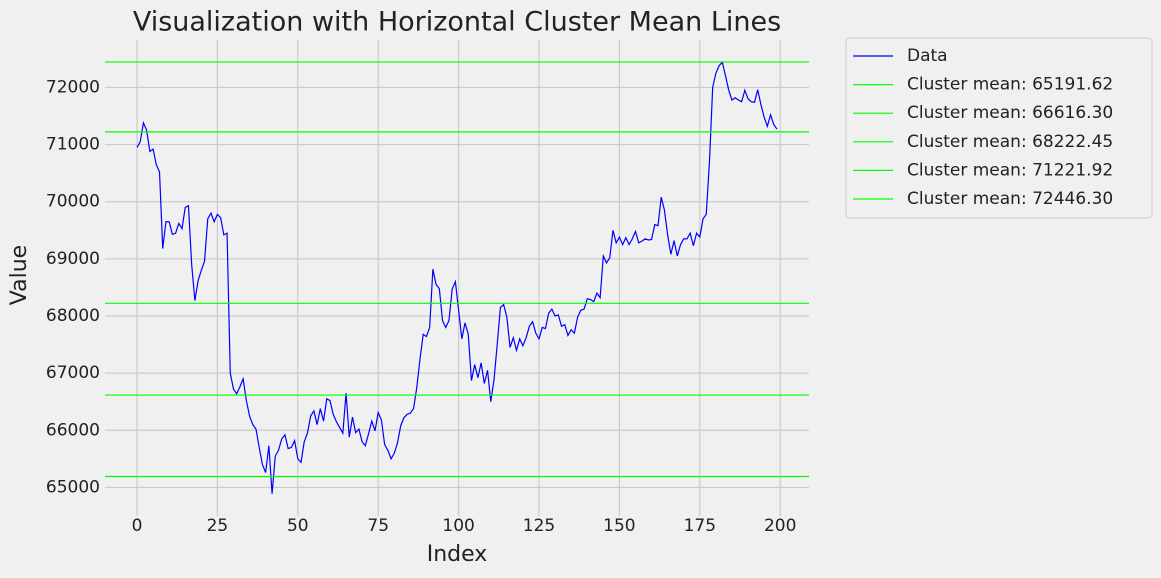  Describe the element at coordinates (780, 526) in the screenshot. I see `x-tick-label: 200` at that location.